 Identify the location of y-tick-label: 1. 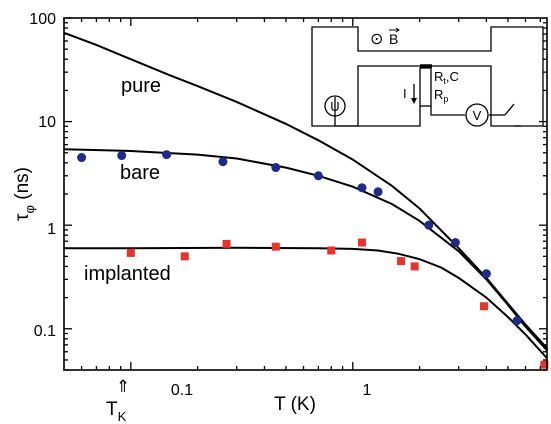
(51, 229).